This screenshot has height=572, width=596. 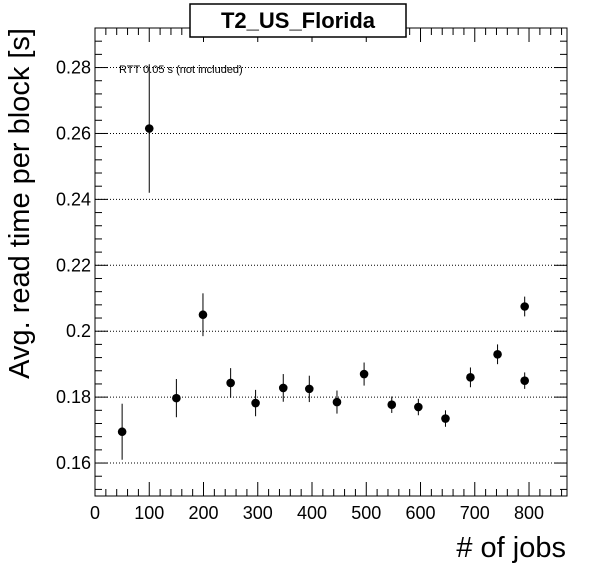 I want to click on y-tick-label: 0.2, so click(x=78, y=331).